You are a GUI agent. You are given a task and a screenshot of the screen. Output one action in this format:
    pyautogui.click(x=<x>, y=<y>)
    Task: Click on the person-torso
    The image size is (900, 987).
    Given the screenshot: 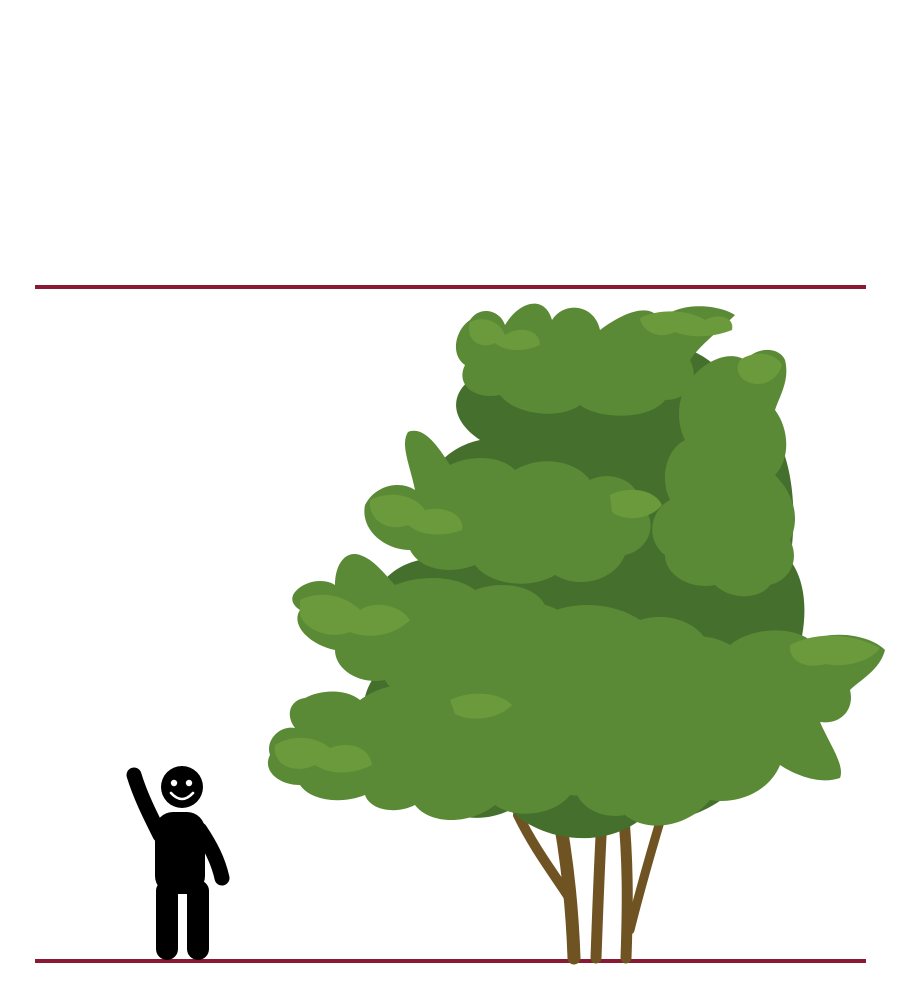 What is the action you would take?
    pyautogui.click(x=180, y=853)
    